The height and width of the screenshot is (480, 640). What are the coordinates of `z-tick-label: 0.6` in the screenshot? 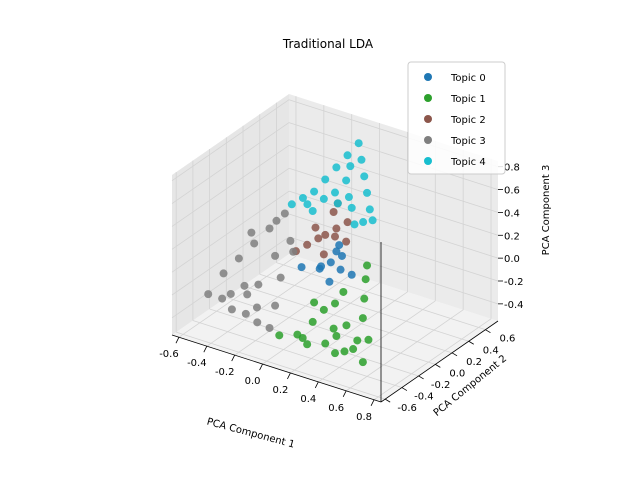 It's located at (512, 191).